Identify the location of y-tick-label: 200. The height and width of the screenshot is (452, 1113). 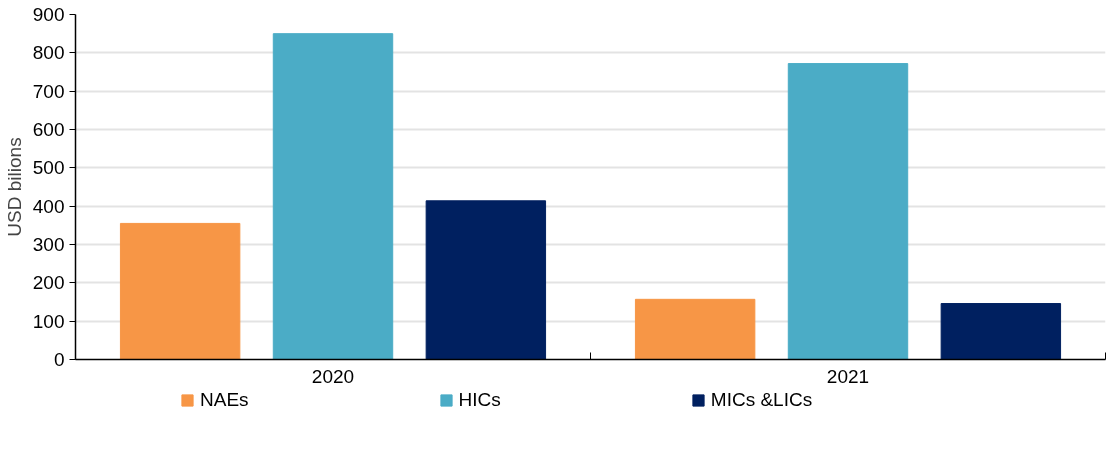
(48, 283).